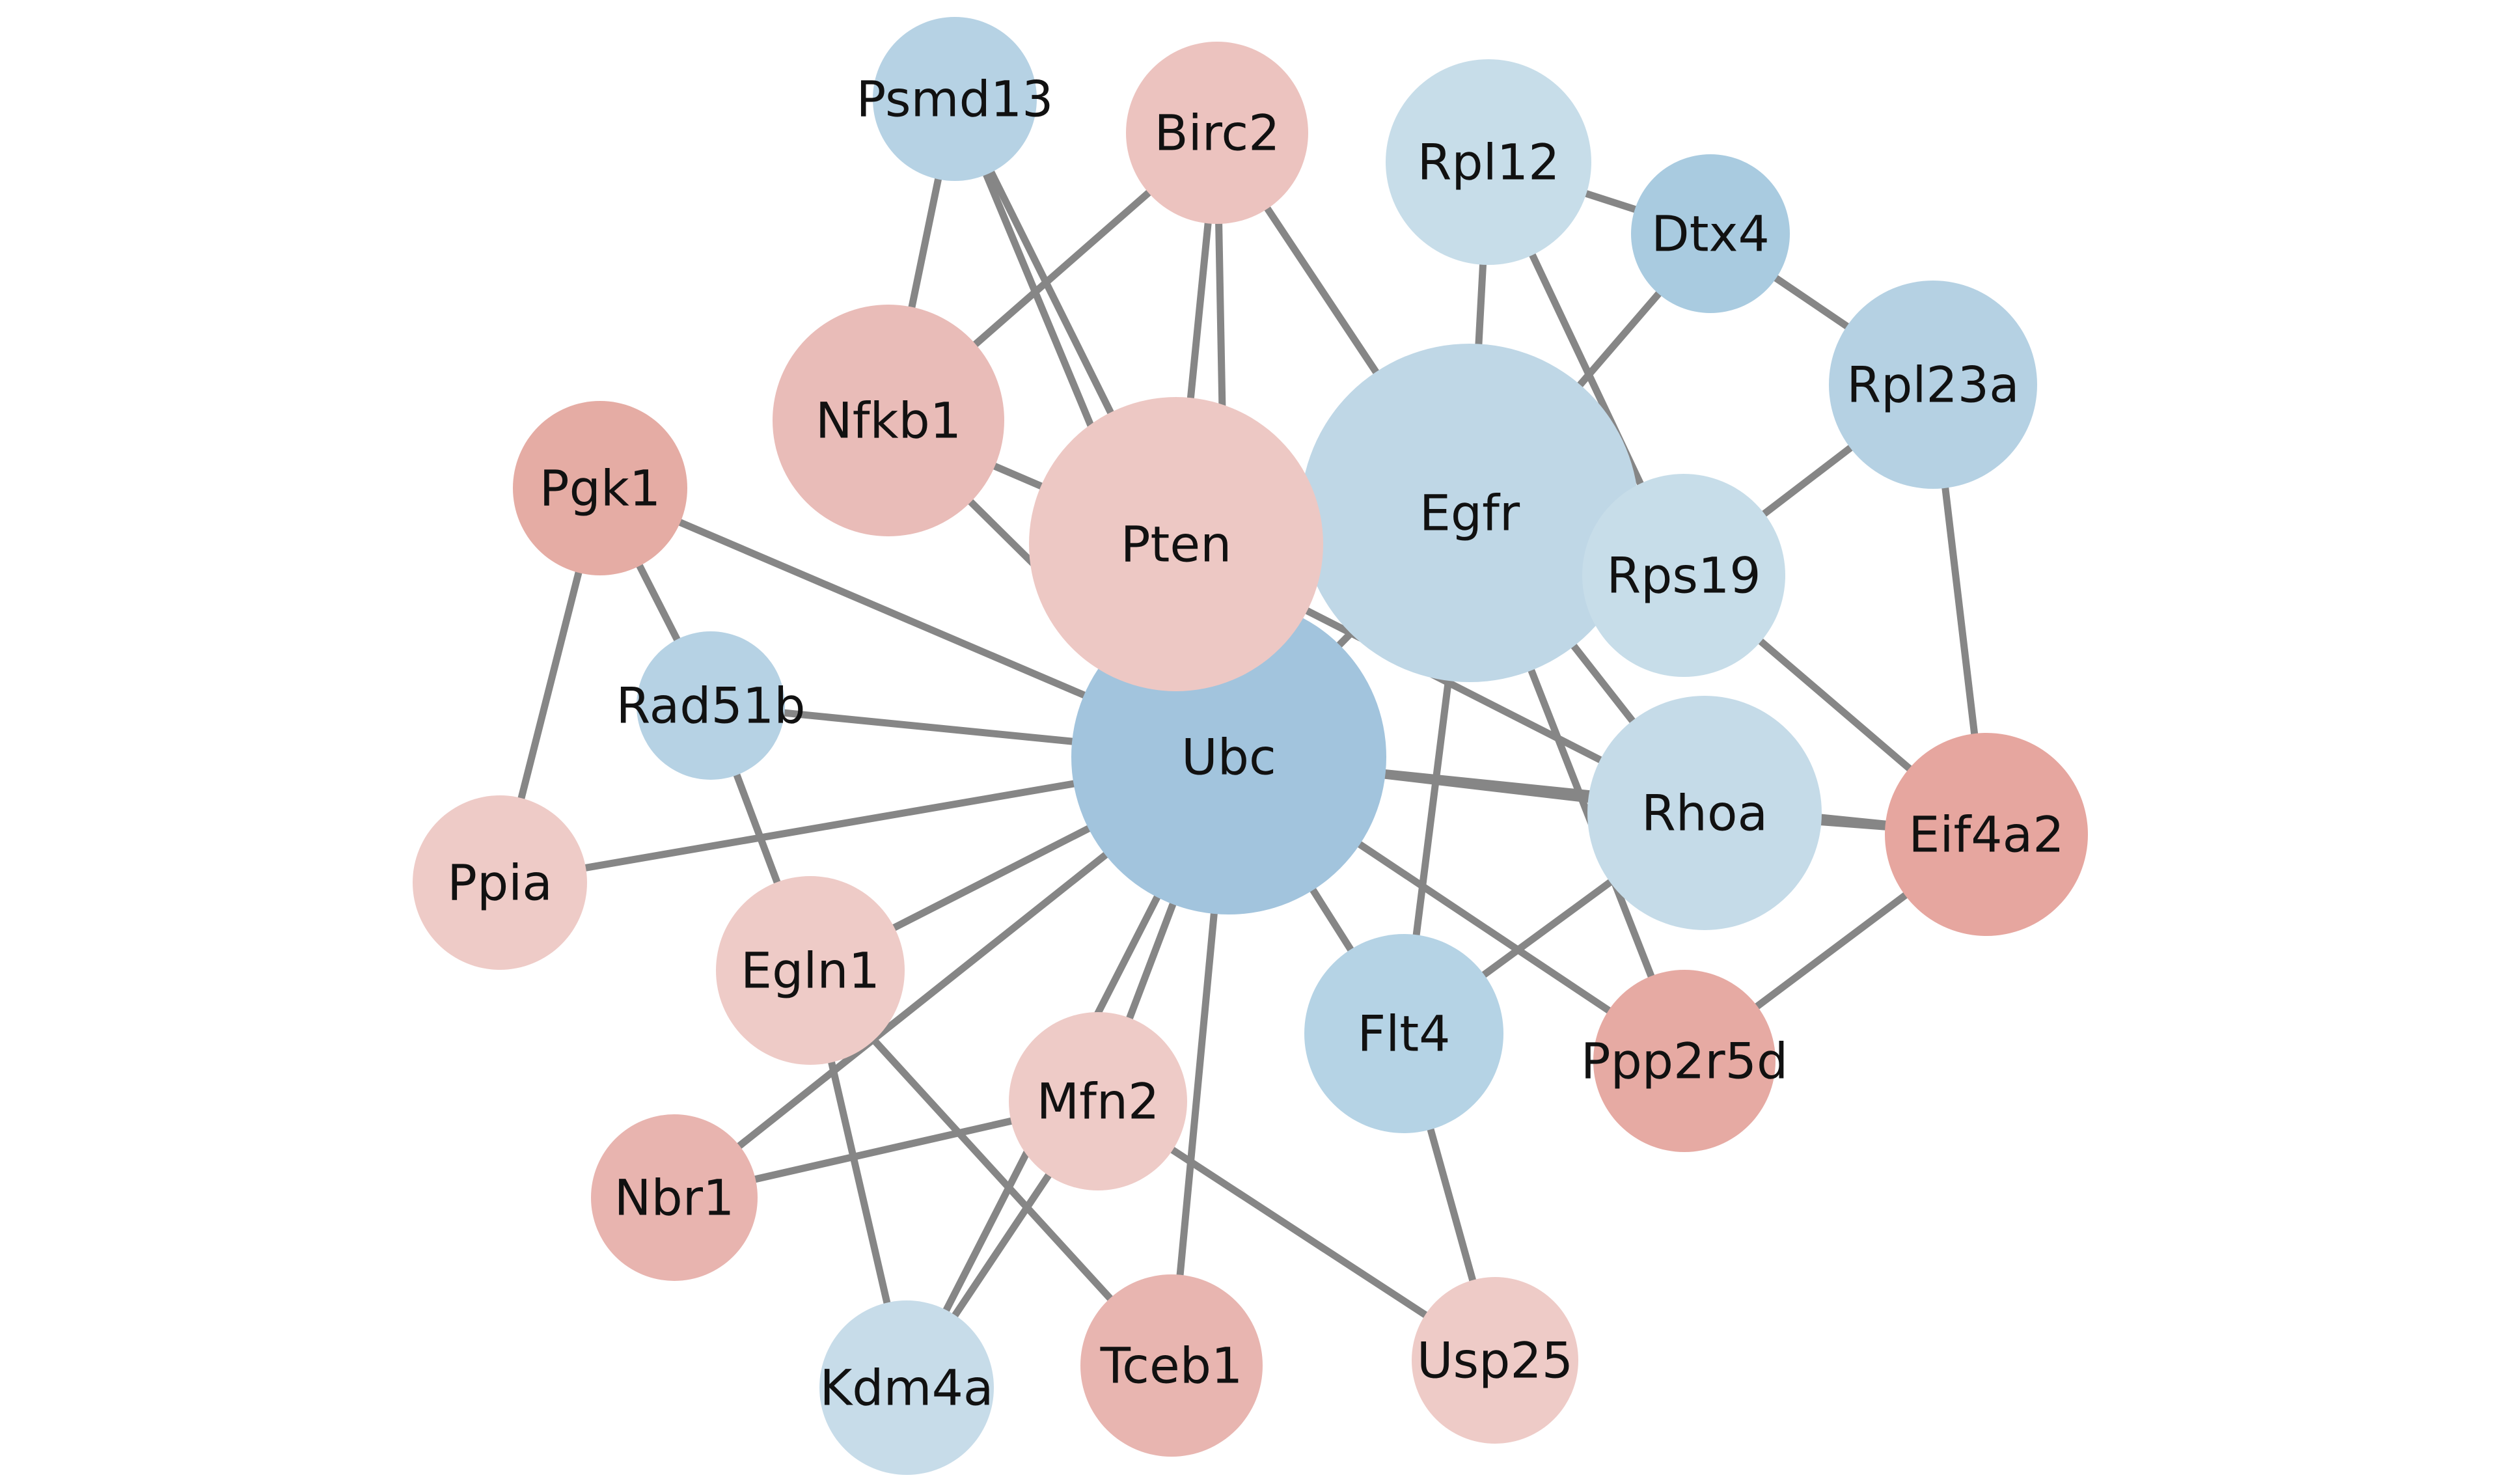  I want to click on node-label-flt4: Flt4, so click(1404, 1034).